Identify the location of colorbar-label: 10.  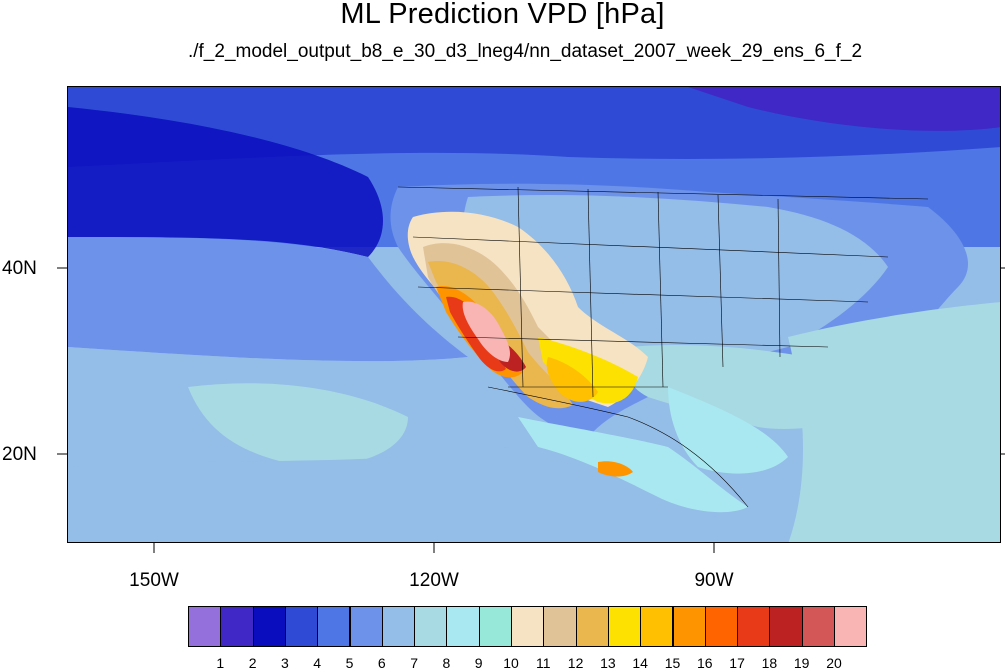
(511, 663).